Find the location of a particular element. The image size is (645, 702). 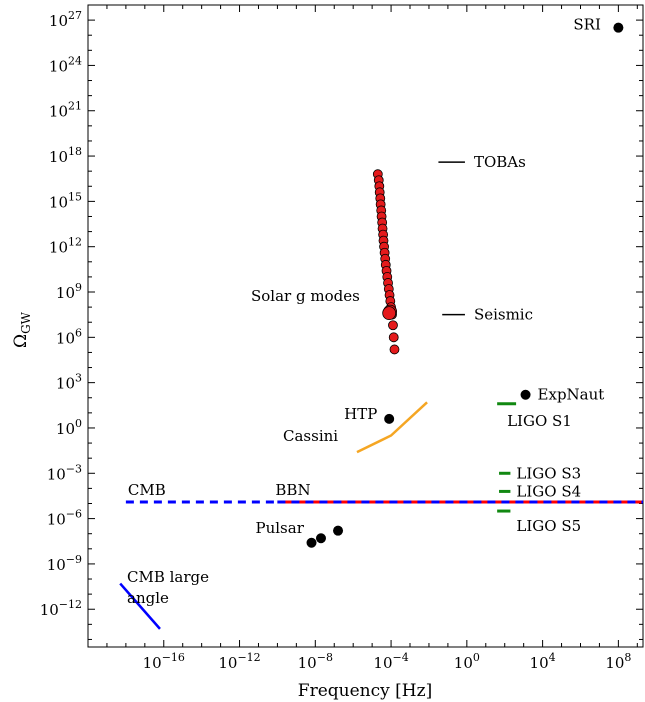

x-tick-label: 10⁰ is located at coordinates (467, 661).